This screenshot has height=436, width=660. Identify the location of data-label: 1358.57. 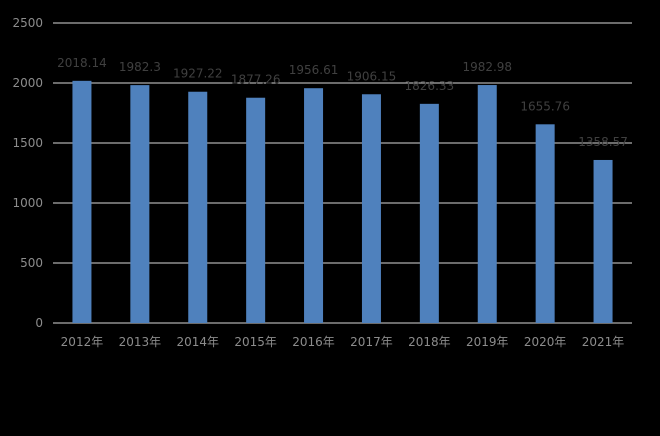
(603, 142).